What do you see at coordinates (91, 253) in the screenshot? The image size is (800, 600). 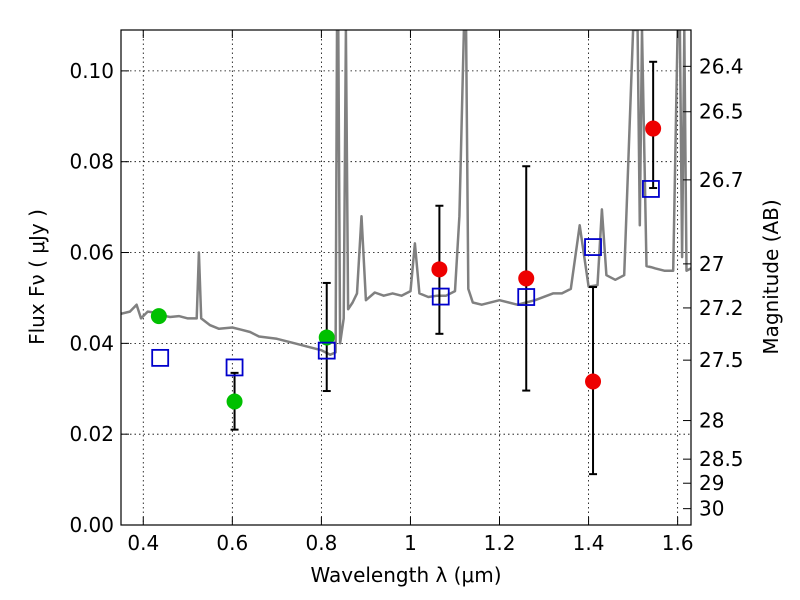 I see `y-tick-label: 0.06` at bounding box center [91, 253].